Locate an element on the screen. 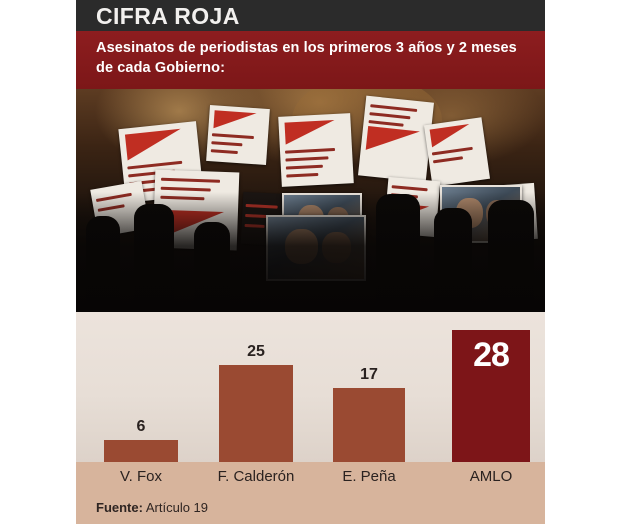  bar-group-e-pena: 17 is located at coordinates (369, 387).